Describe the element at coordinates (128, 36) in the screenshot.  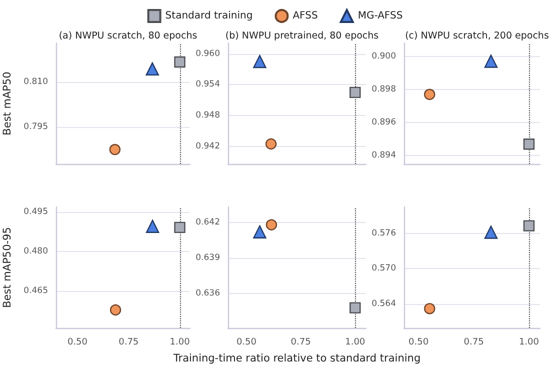
I see `chart-title: (a) NWPU scratch, 80 epochs` at that location.